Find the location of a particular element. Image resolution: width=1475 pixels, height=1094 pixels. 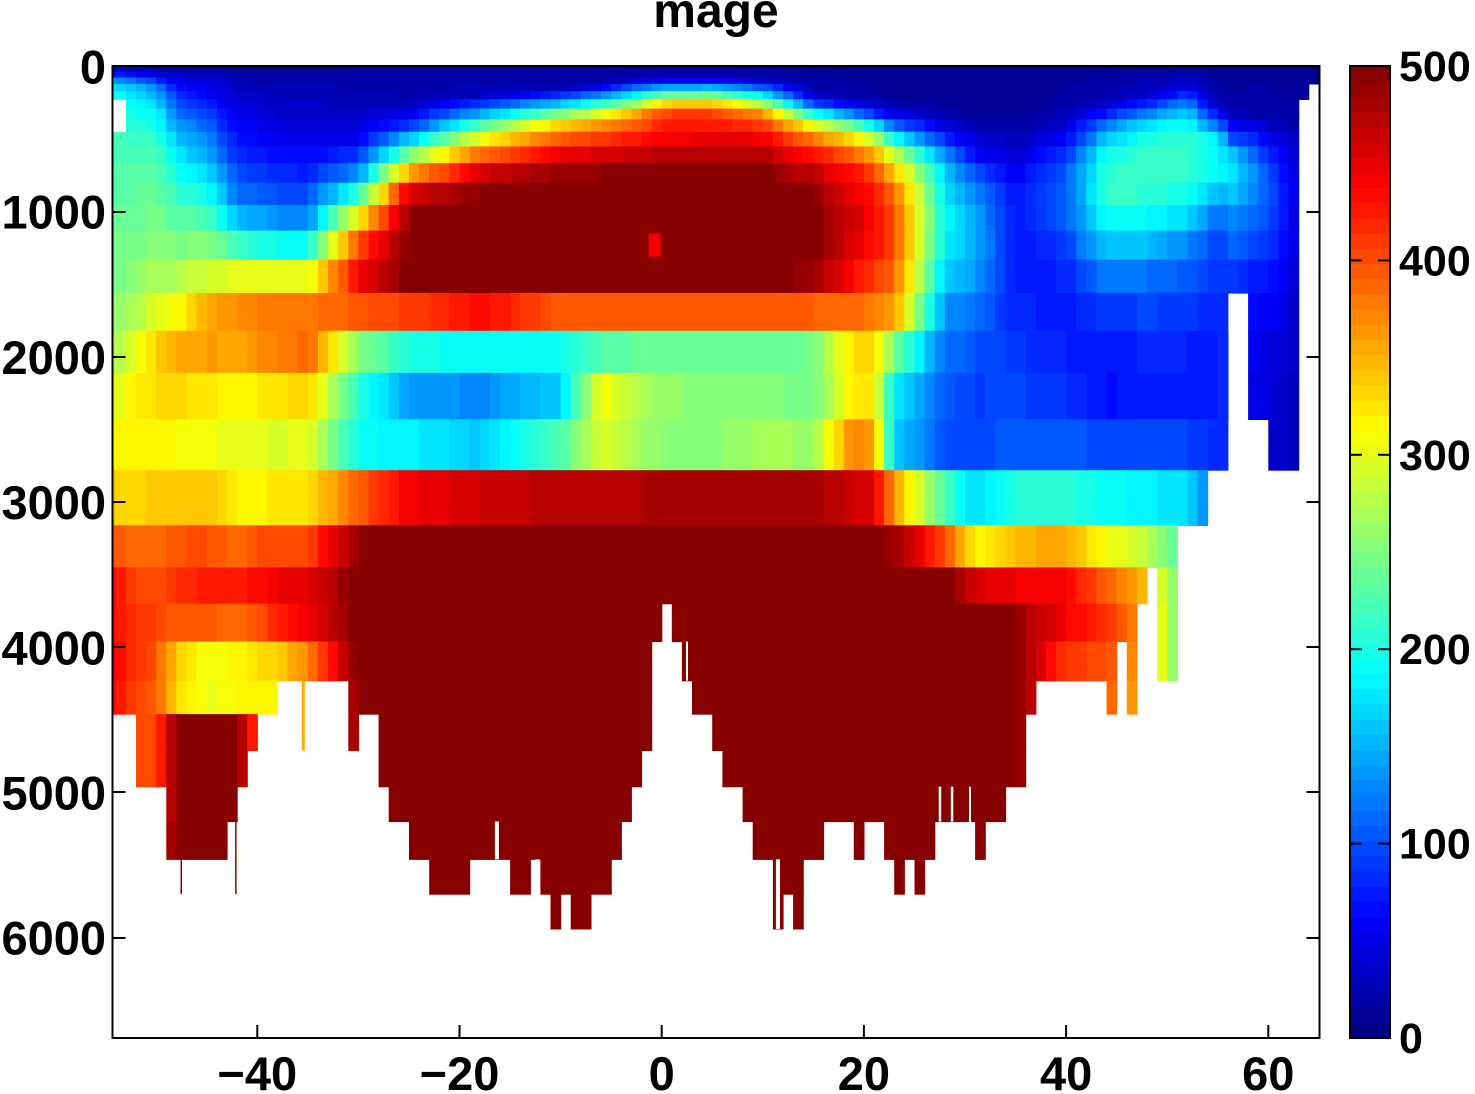

svg-text: −40 is located at coordinates (257, 1070).